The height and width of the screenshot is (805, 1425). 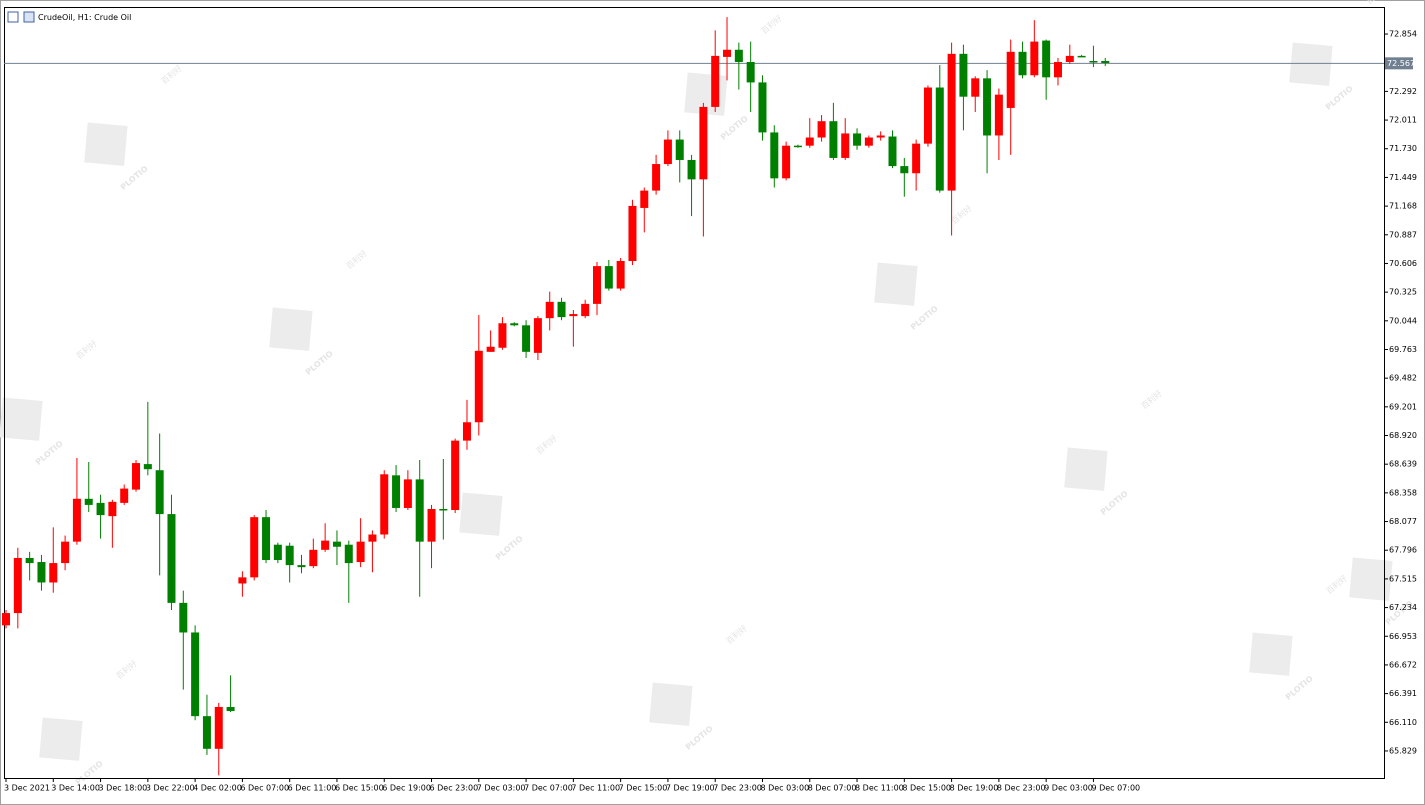 What do you see at coordinates (1403, 148) in the screenshot?
I see `y-tick-label: 71.730` at bounding box center [1403, 148].